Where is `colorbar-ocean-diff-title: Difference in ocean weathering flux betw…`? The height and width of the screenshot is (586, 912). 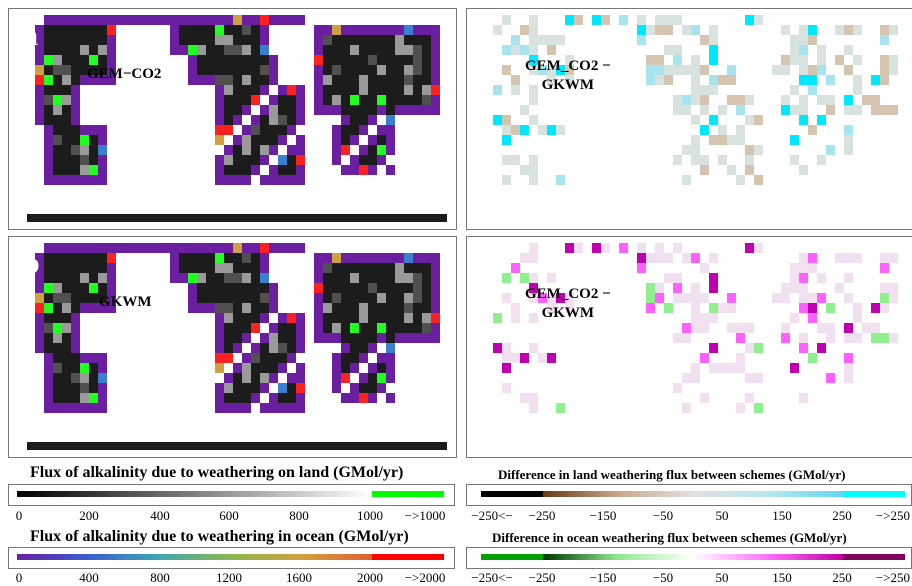
colorbar-ocean-diff-title: Difference in ocean weathering flux betw… is located at coordinates (669, 537).